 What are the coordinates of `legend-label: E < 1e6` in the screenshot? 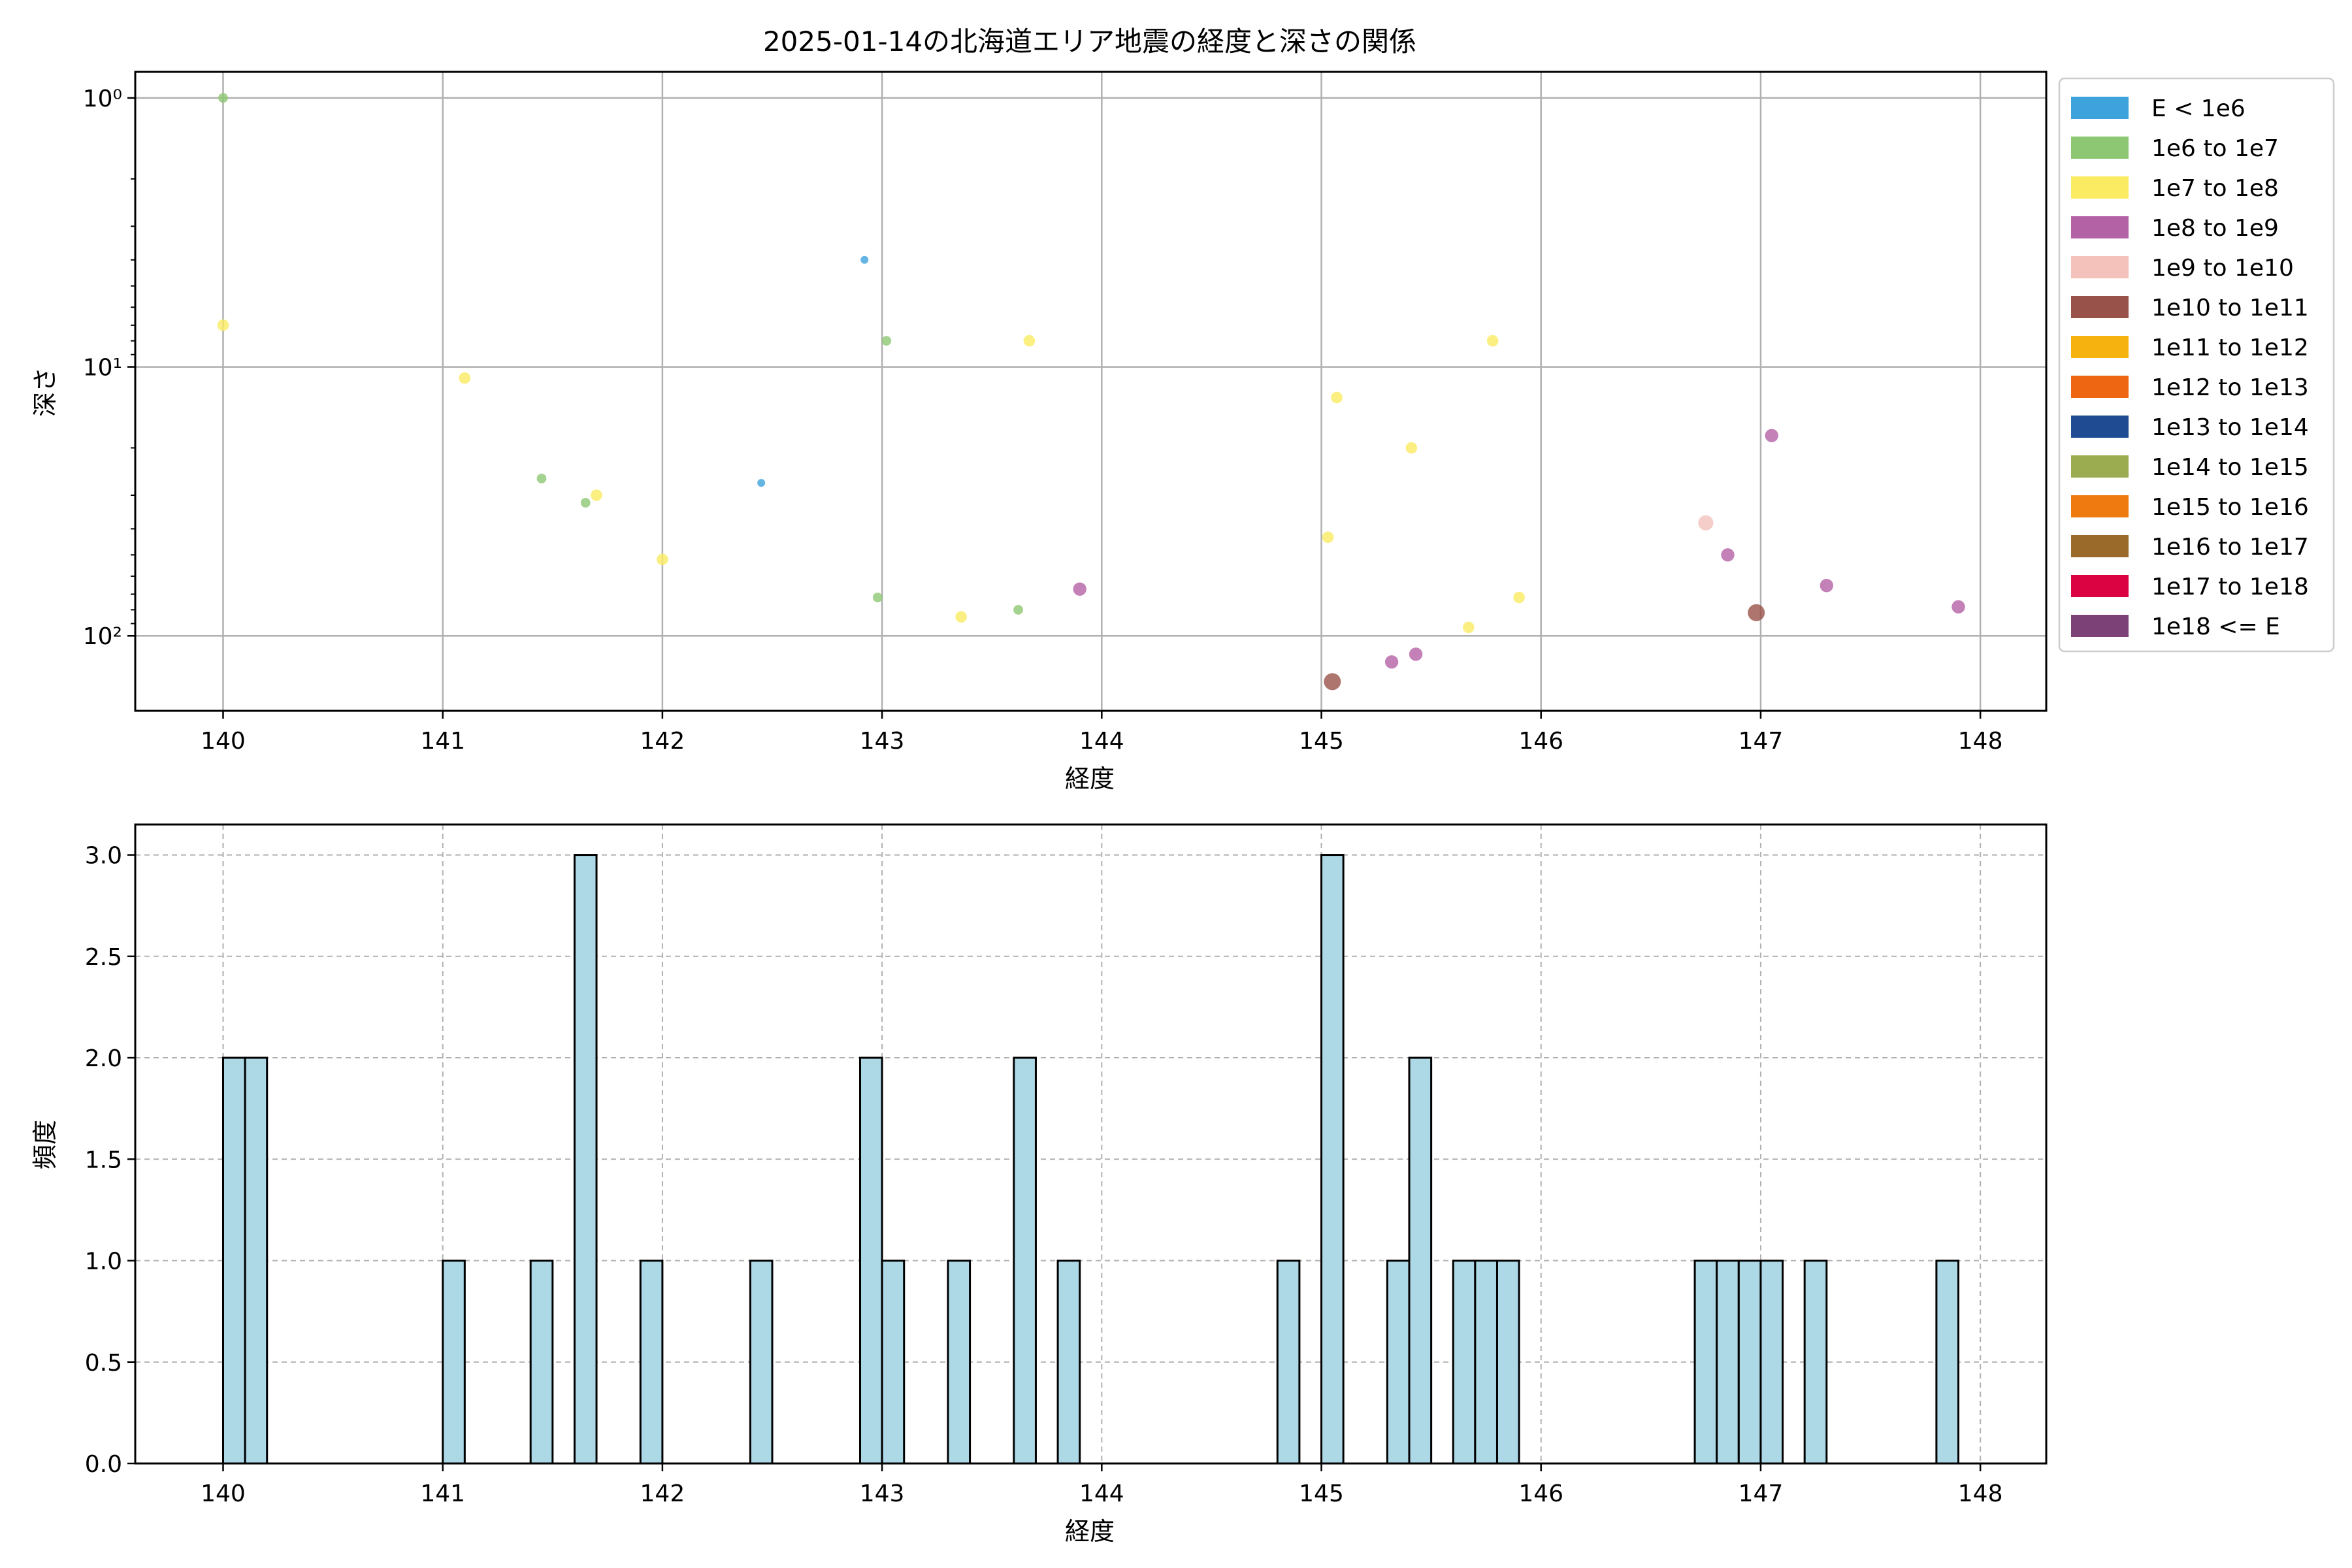 It's located at (2198, 108).